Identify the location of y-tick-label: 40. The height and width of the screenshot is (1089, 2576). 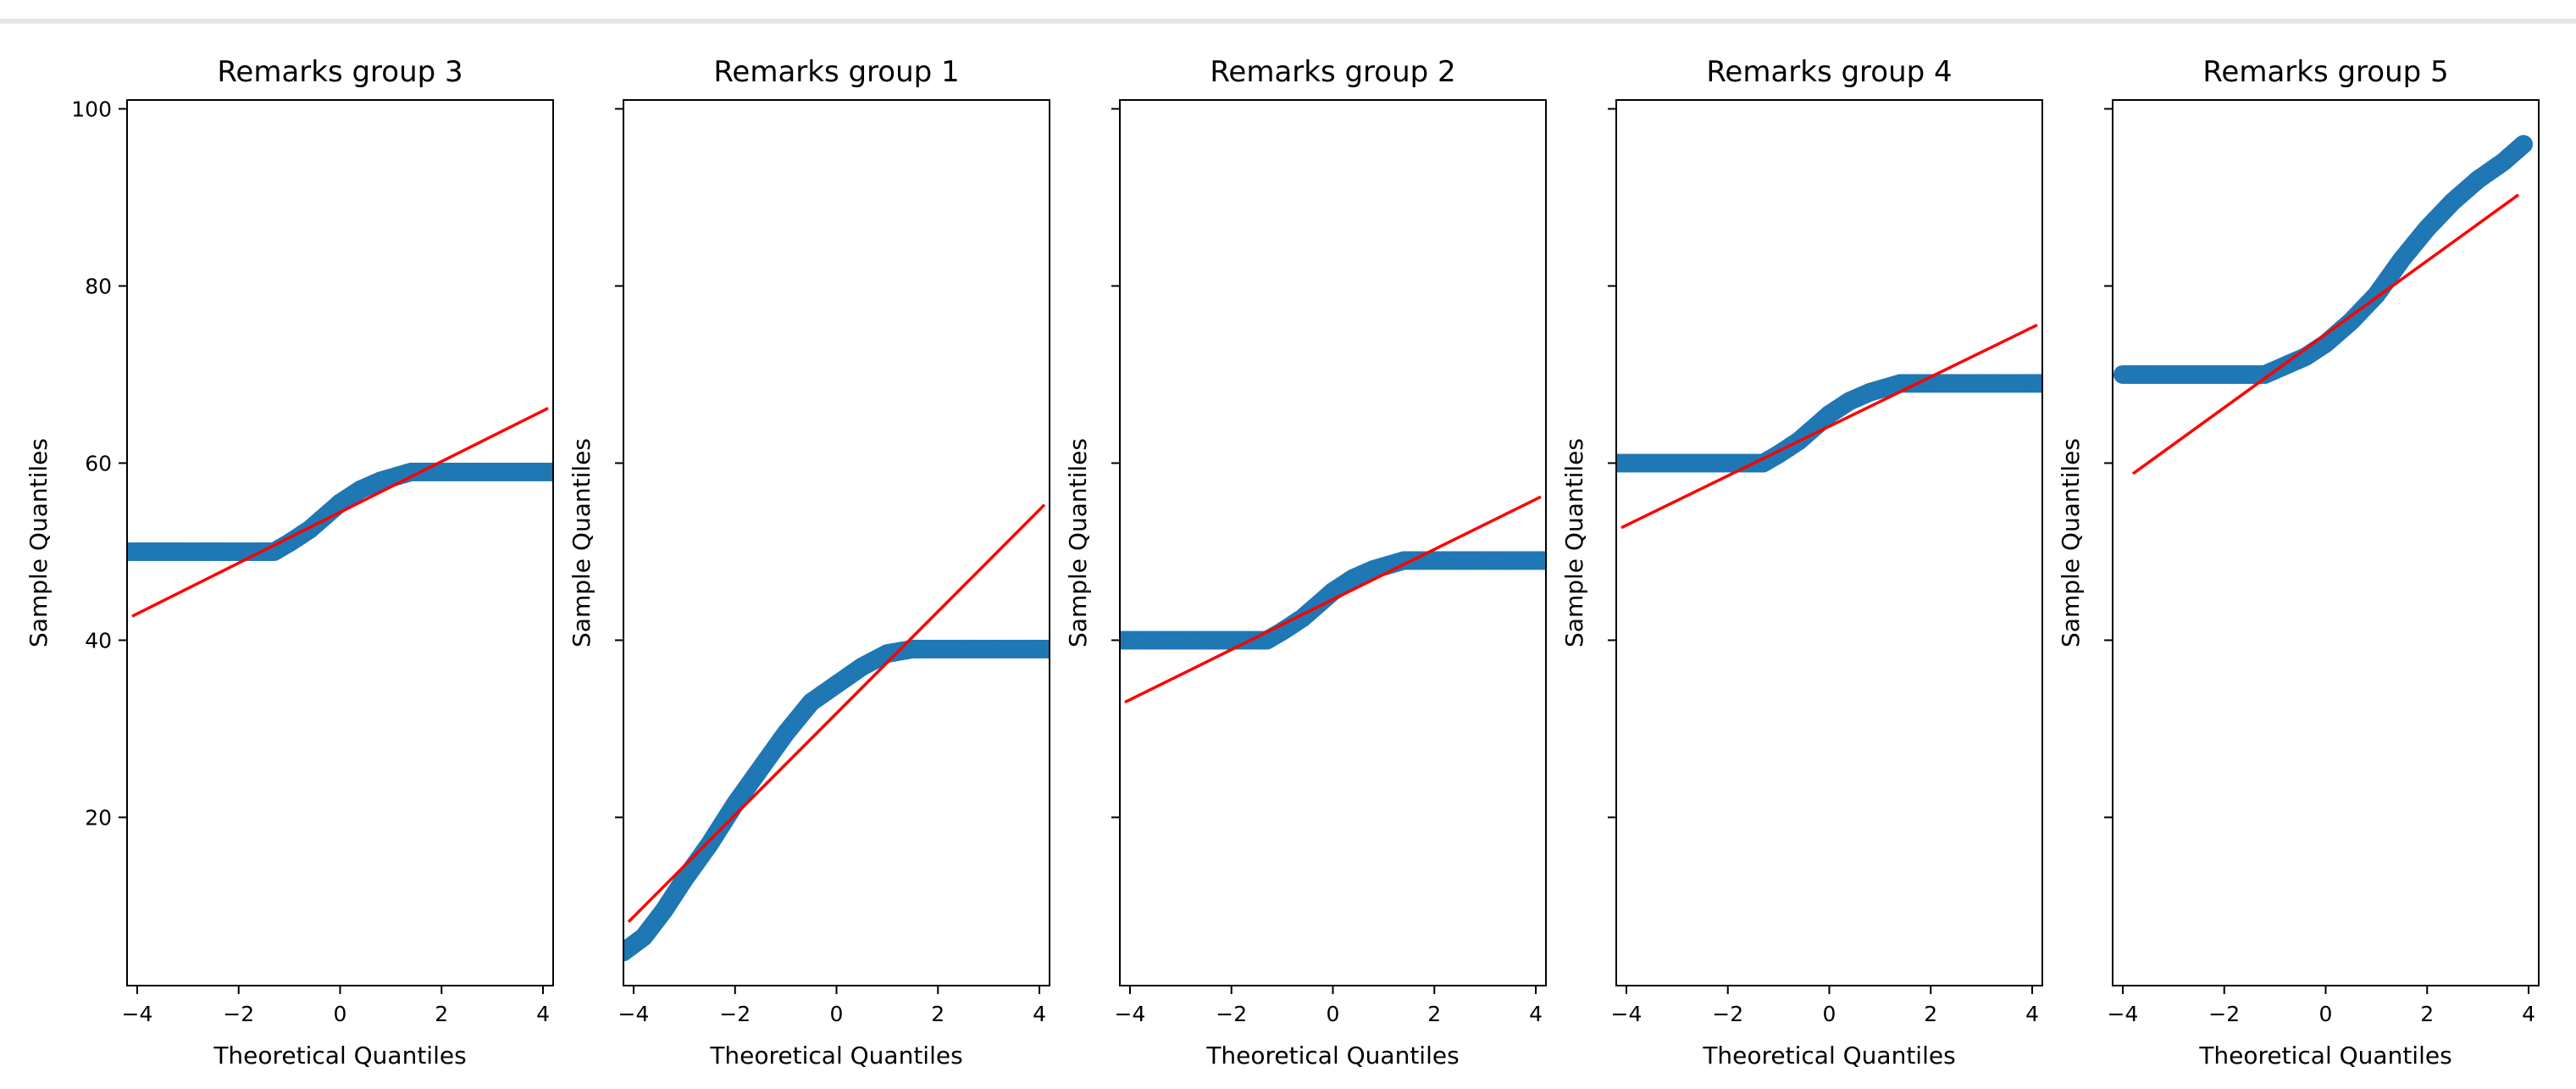
(98, 640).